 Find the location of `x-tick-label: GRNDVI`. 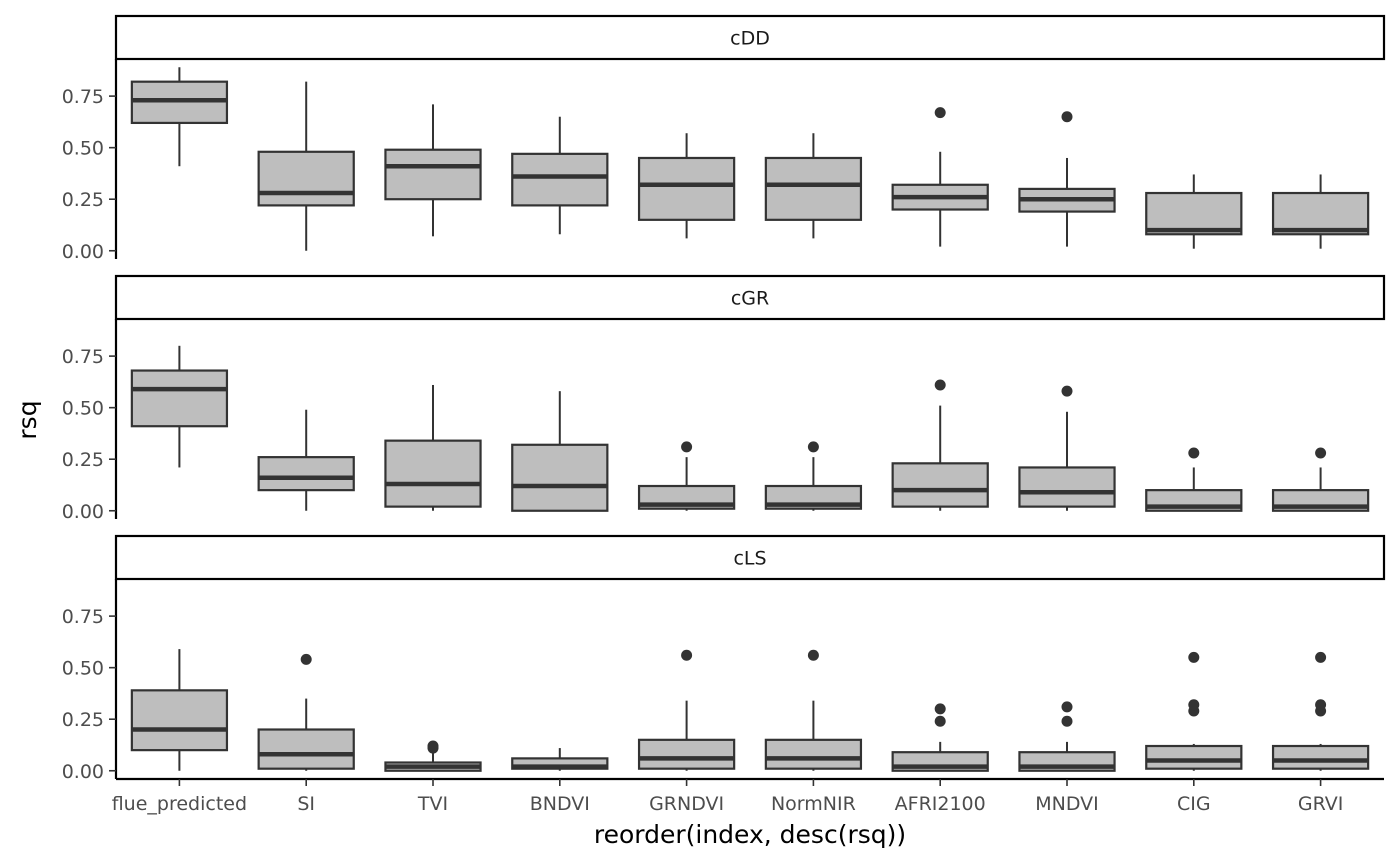

x-tick-label: GRNDVI is located at coordinates (686, 804).